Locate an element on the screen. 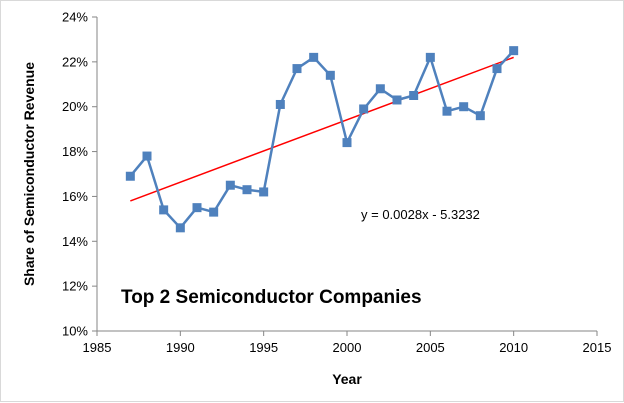 The width and height of the screenshot is (624, 403). x-tick-label: 2010 is located at coordinates (513, 347).